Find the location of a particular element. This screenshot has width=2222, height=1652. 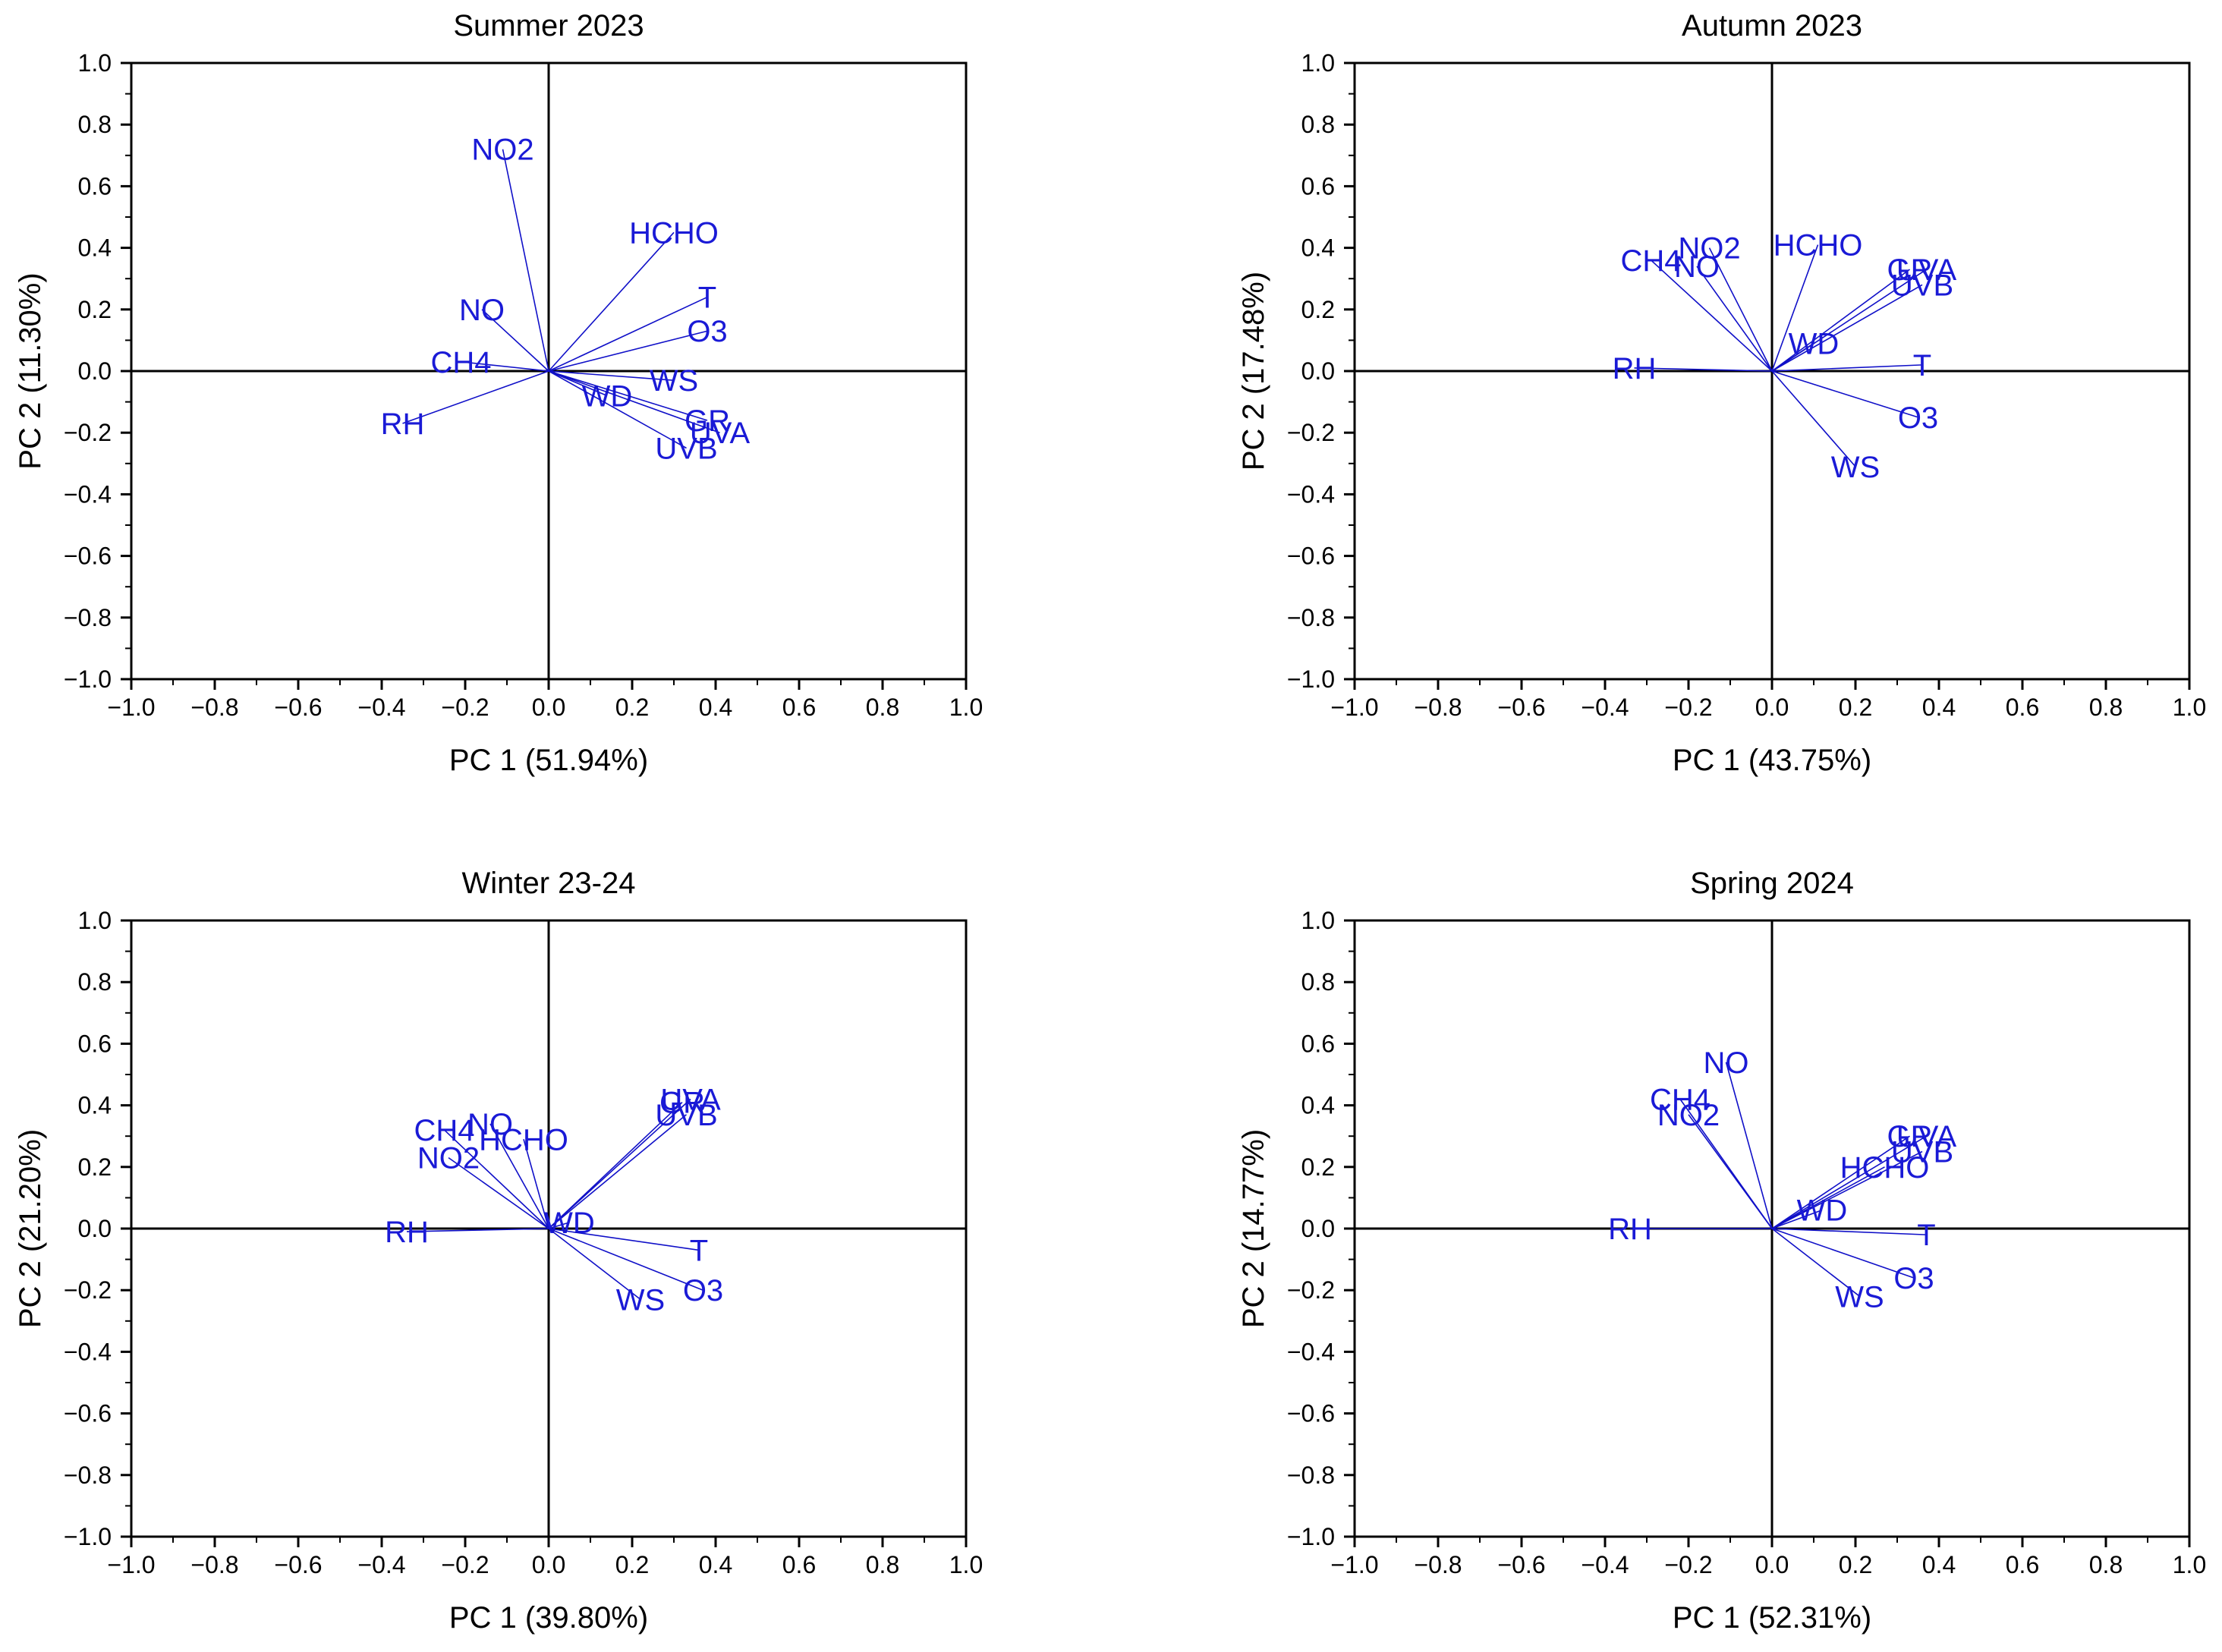

loading-vector-wd is located at coordinates (1792, 357).